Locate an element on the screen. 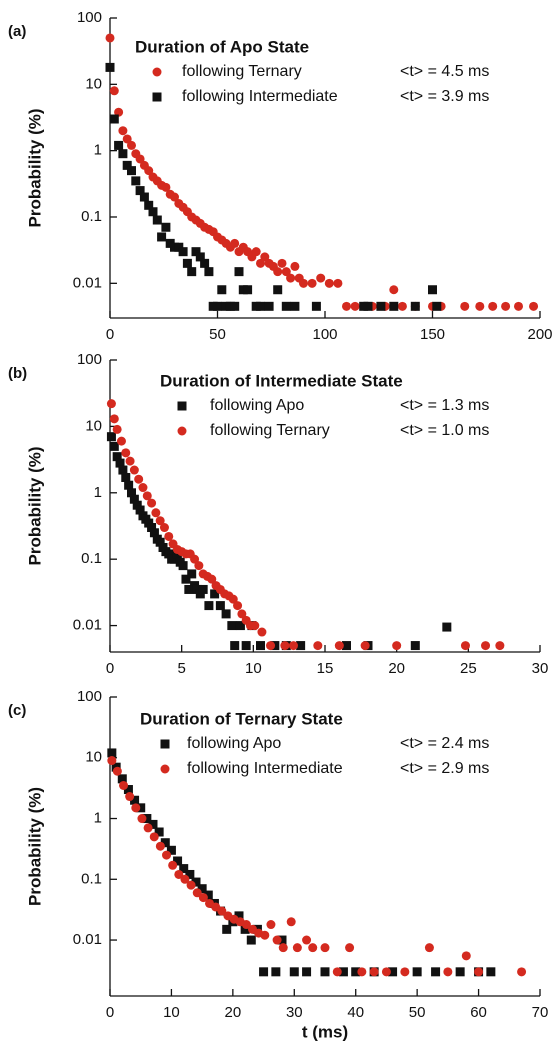  x-tick-label: 150 is located at coordinates (432, 334).